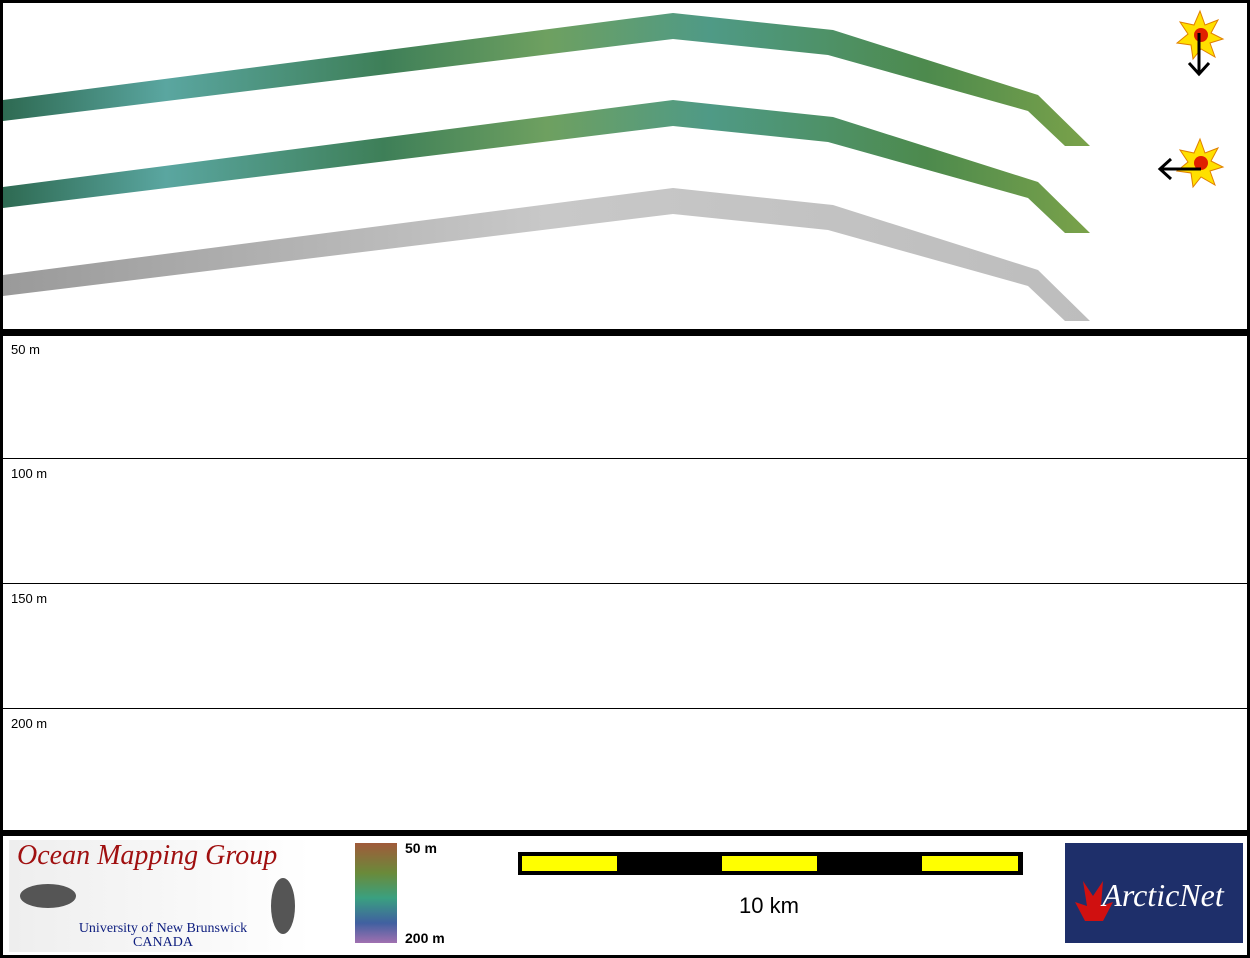  Describe the element at coordinates (769, 905) in the screenshot. I see `scale-label: 10 km` at that location.